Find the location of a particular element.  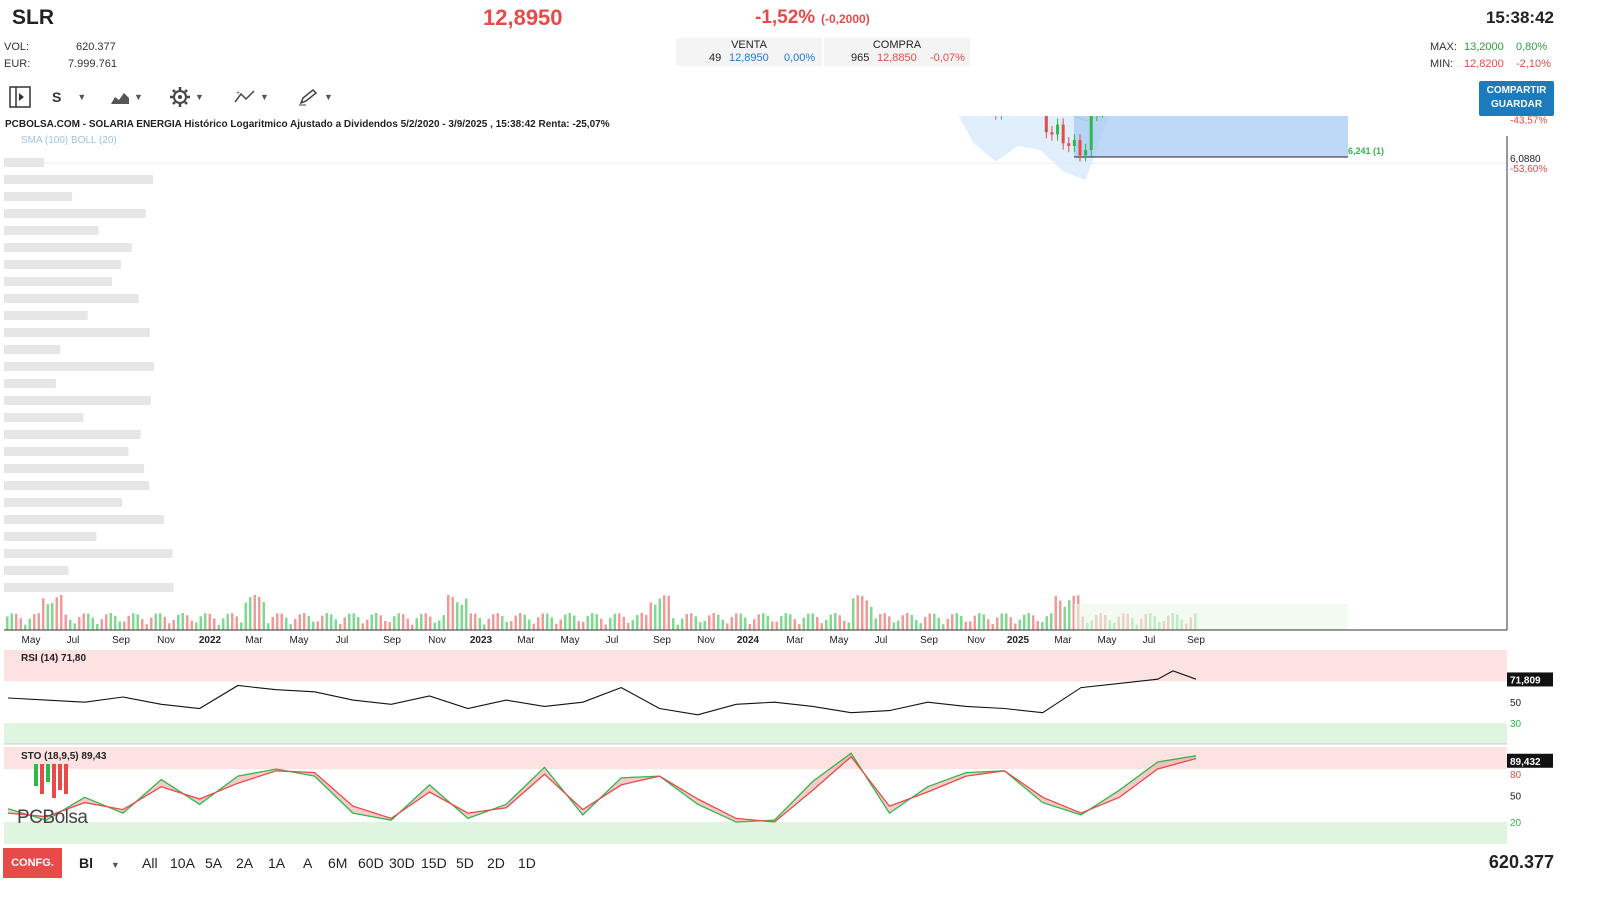

logo-bar is located at coordinates (48, 773).